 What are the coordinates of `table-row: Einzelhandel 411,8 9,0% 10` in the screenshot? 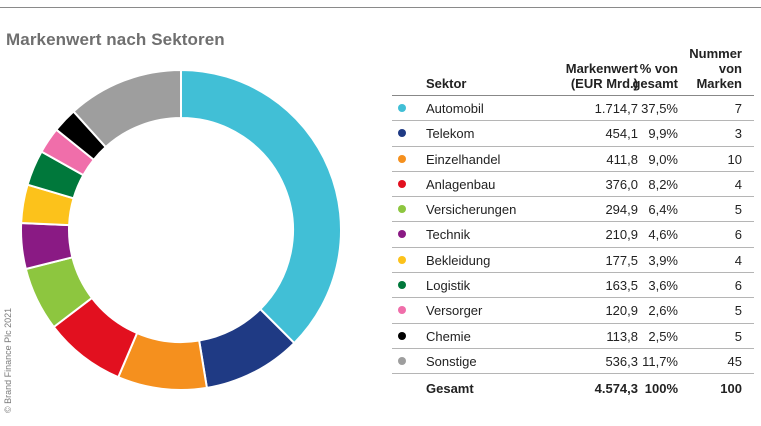 It's located at (573, 159).